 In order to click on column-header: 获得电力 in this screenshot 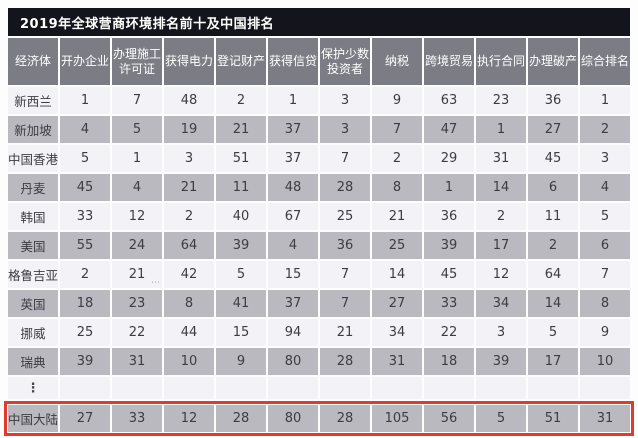, I will do `click(189, 61)`.